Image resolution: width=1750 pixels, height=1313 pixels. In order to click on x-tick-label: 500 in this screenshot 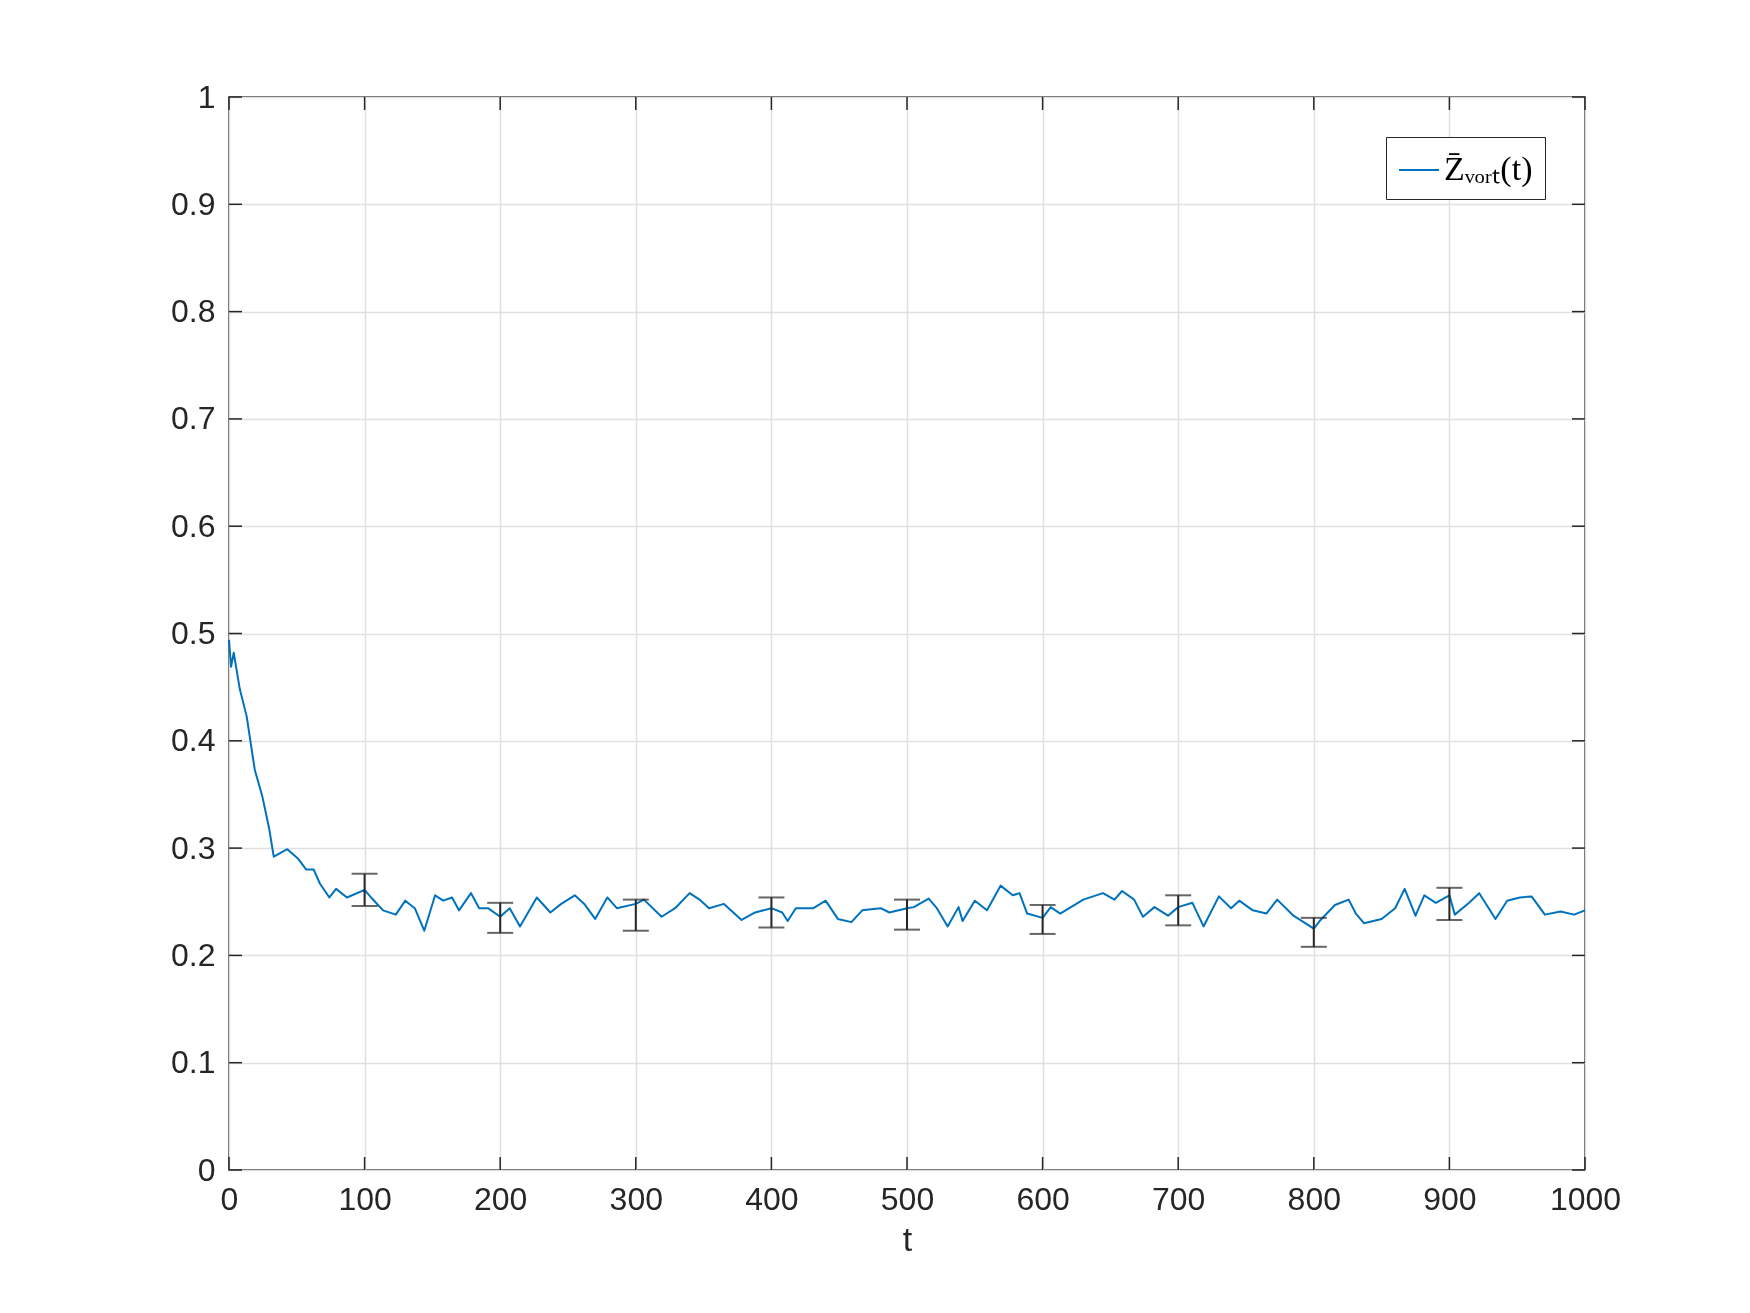, I will do `click(907, 1198)`.